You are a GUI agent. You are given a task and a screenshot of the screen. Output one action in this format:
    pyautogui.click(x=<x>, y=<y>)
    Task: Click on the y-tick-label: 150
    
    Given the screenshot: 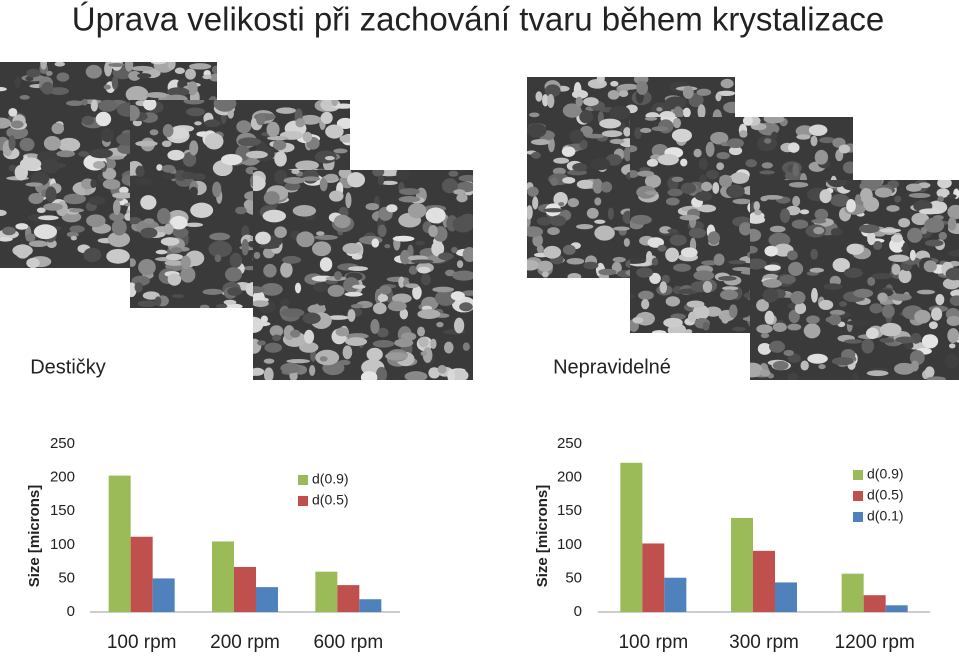 What is the action you would take?
    pyautogui.click(x=62, y=510)
    